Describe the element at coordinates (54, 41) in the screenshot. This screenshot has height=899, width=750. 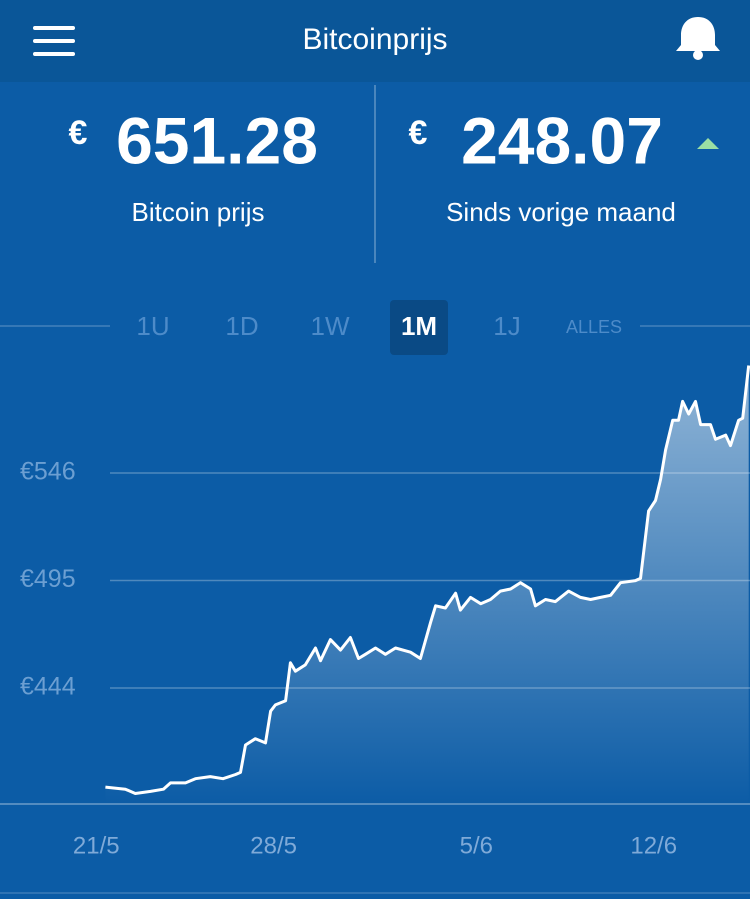
I see `menu-button` at that location.